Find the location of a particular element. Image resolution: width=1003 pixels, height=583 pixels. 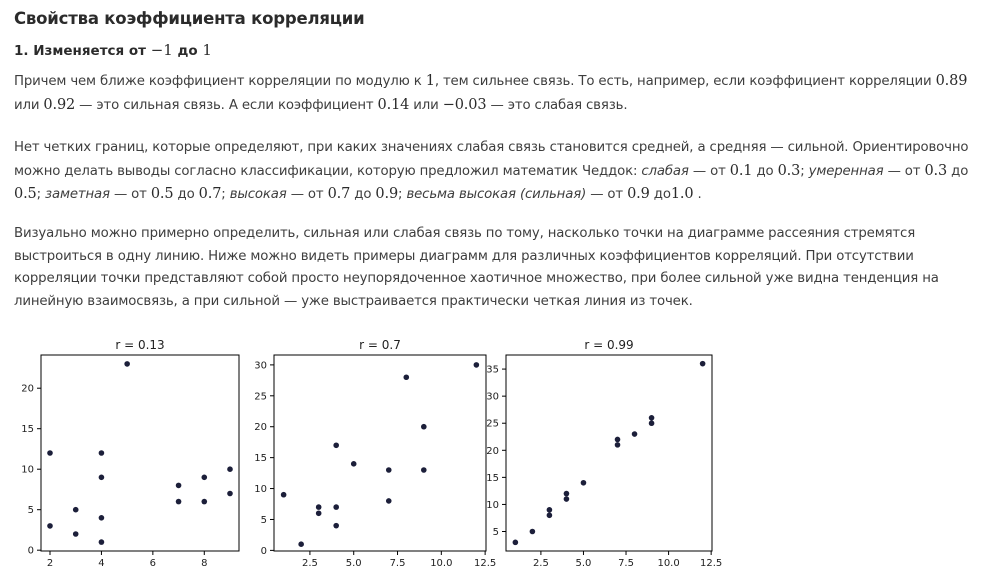

math: 1 is located at coordinates (430, 81).